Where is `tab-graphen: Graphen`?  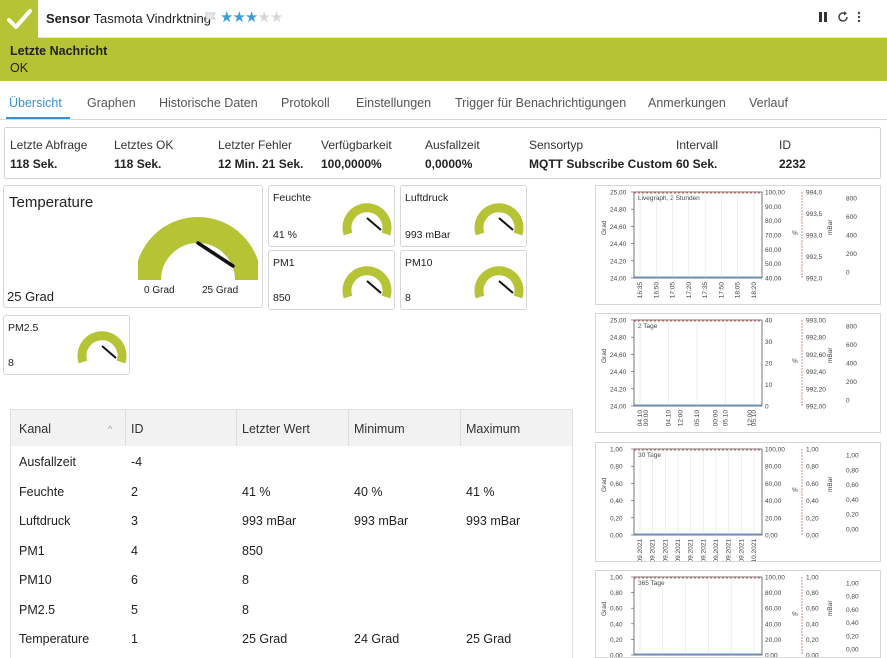
tab-graphen: Graphen is located at coordinates (111, 103).